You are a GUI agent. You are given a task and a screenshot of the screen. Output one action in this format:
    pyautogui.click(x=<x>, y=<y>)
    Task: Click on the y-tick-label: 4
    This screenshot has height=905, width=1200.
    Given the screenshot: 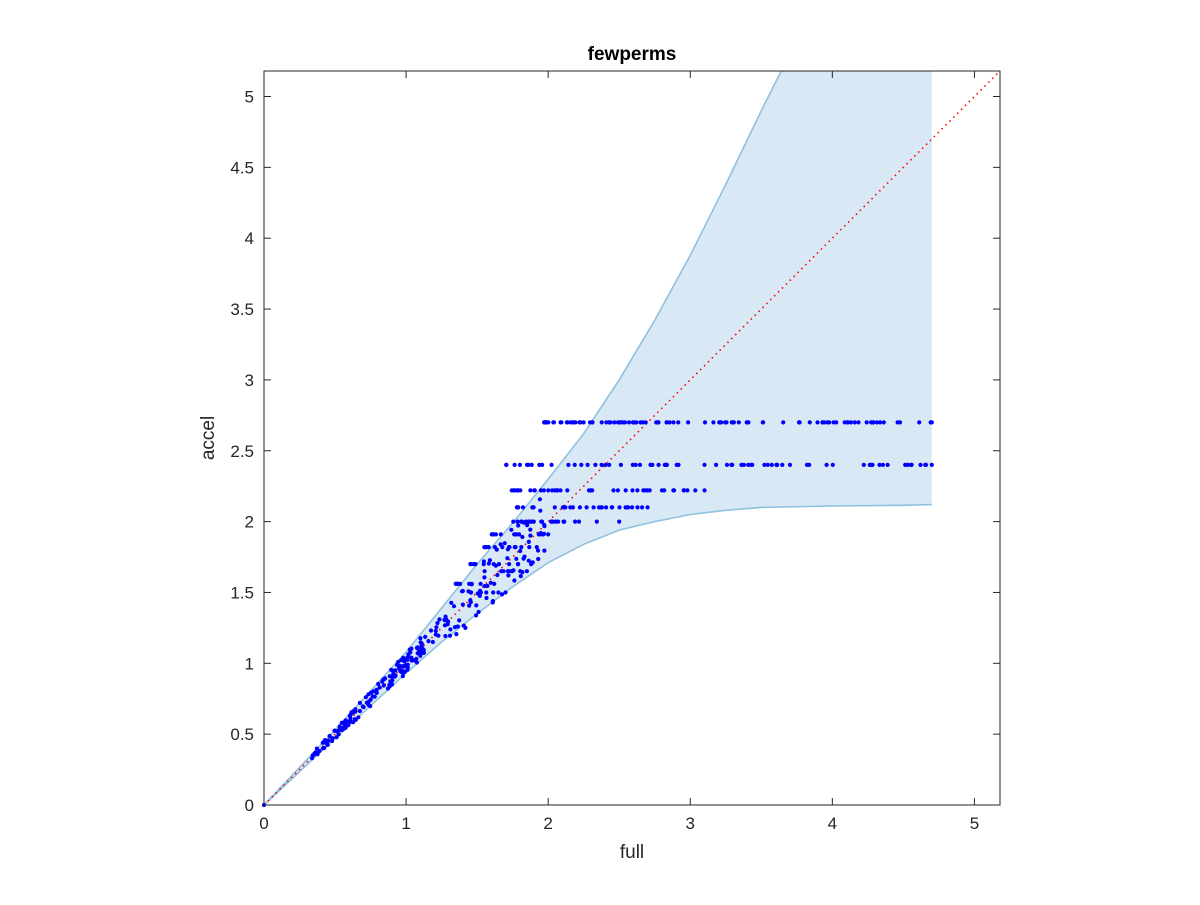 What is the action you would take?
    pyautogui.click(x=249, y=238)
    